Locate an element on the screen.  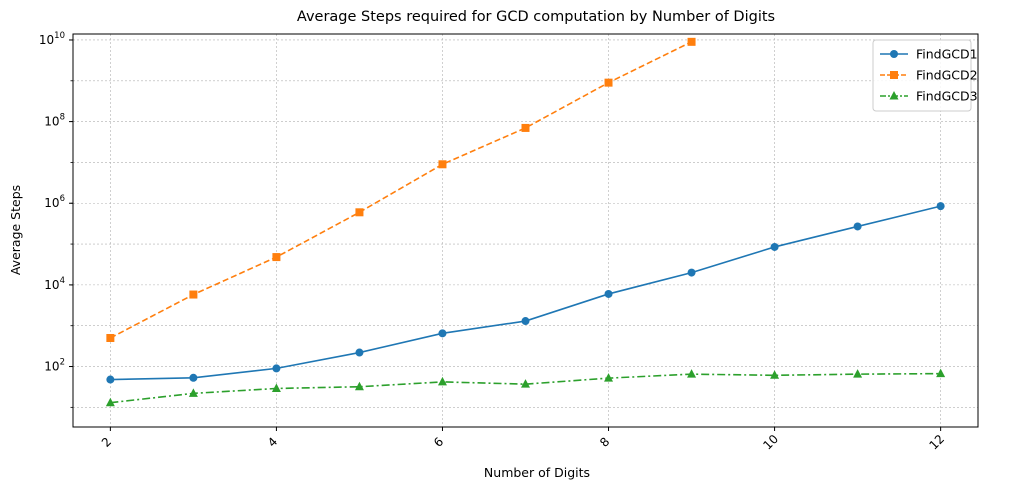
x-axis-label: Number of Digits is located at coordinates (537, 472).